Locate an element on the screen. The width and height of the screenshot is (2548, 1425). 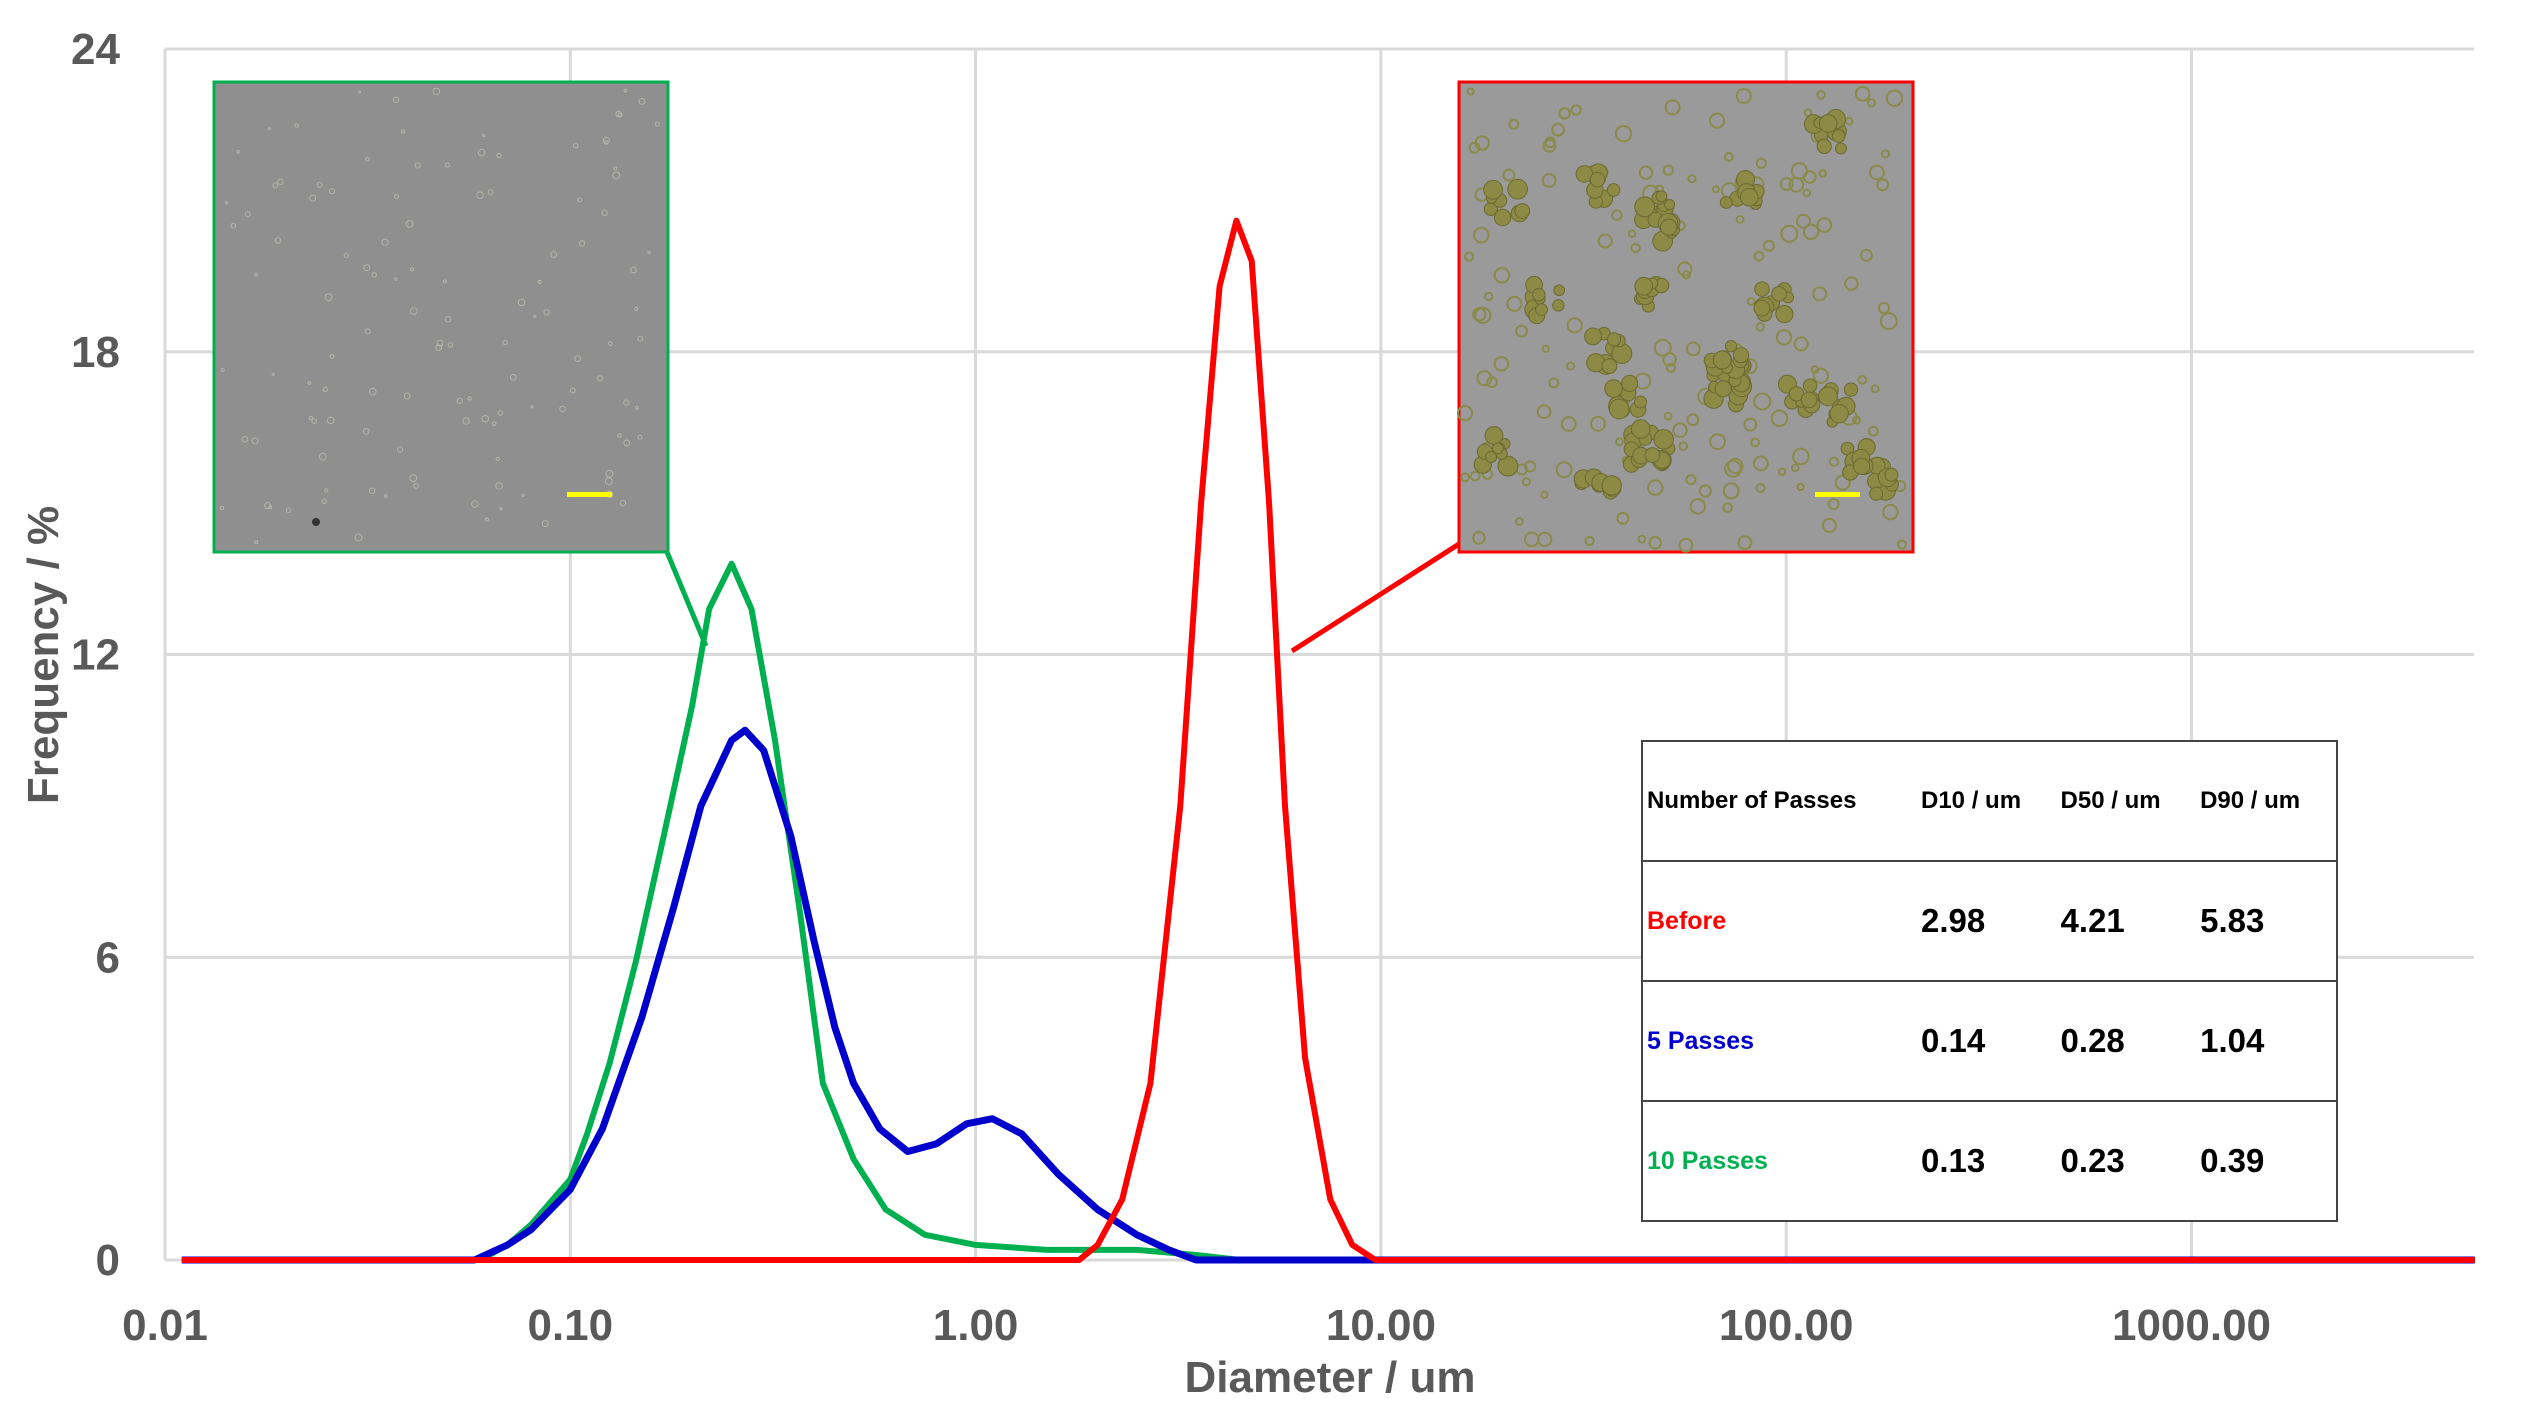
y-tick-label: 24 is located at coordinates (95, 49).